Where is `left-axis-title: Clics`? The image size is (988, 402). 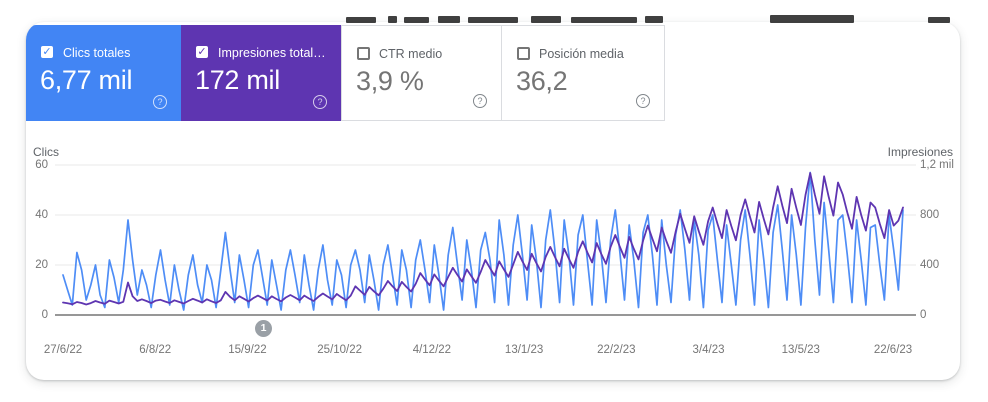
left-axis-title: Clics is located at coordinates (46, 152).